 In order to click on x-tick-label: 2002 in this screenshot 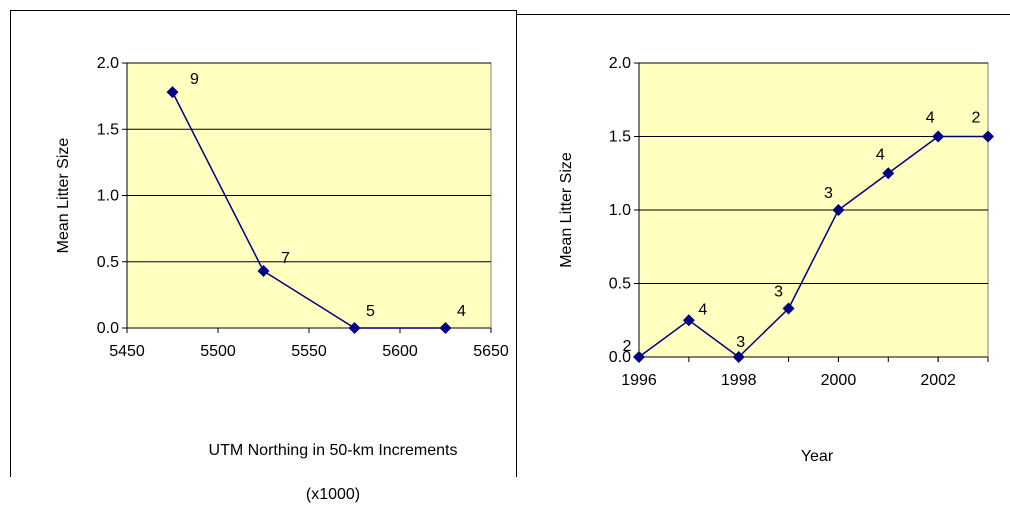, I will do `click(938, 380)`.